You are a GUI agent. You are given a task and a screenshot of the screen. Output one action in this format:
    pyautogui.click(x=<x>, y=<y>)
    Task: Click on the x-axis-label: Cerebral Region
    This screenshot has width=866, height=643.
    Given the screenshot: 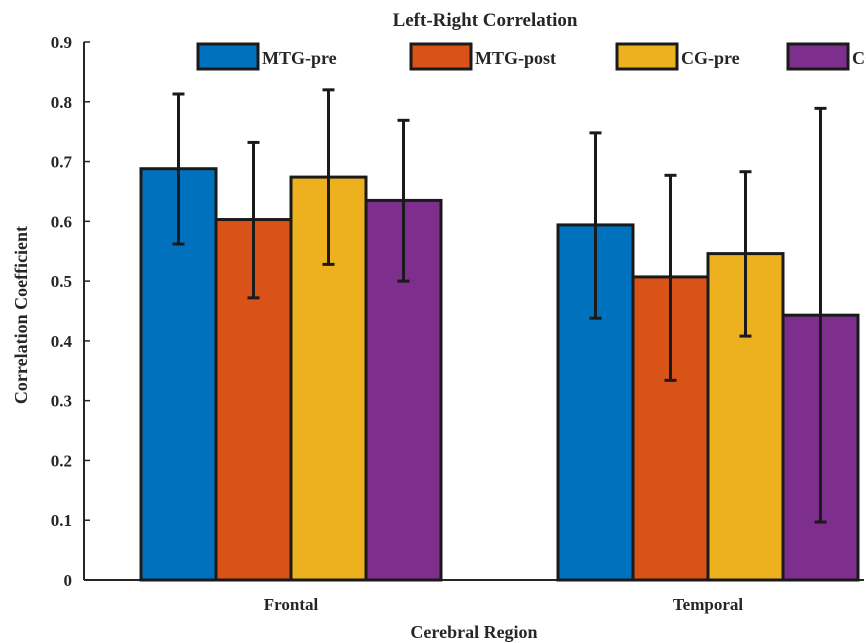 What is the action you would take?
    pyautogui.click(x=473, y=632)
    